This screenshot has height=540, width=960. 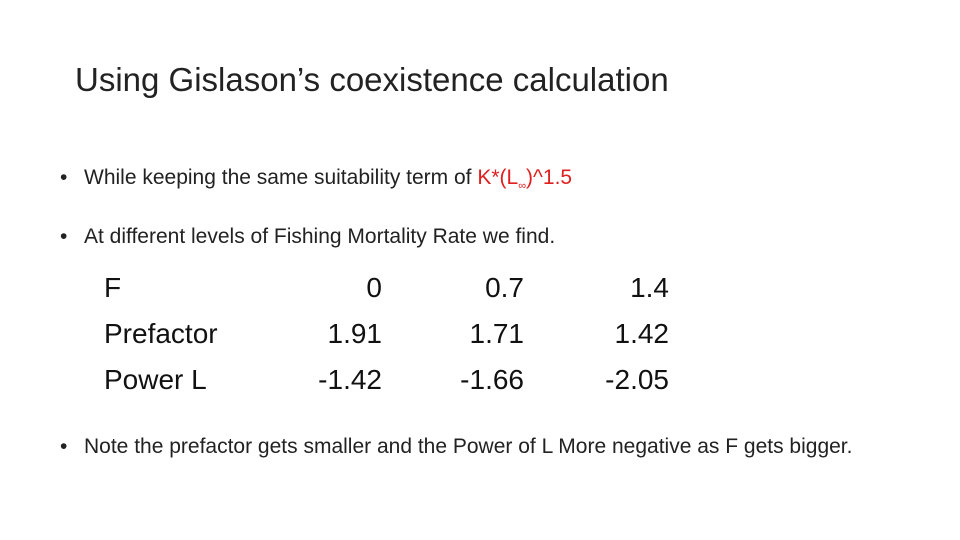 I want to click on table-cell: 1.4, so click(x=649, y=287).